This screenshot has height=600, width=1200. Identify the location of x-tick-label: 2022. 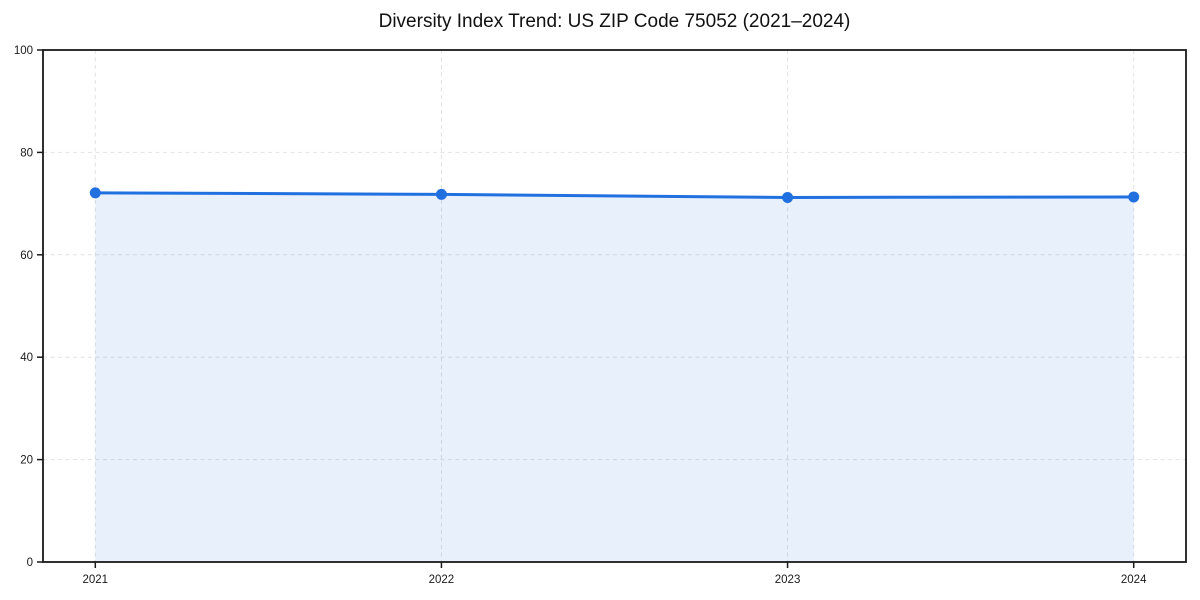
(442, 580).